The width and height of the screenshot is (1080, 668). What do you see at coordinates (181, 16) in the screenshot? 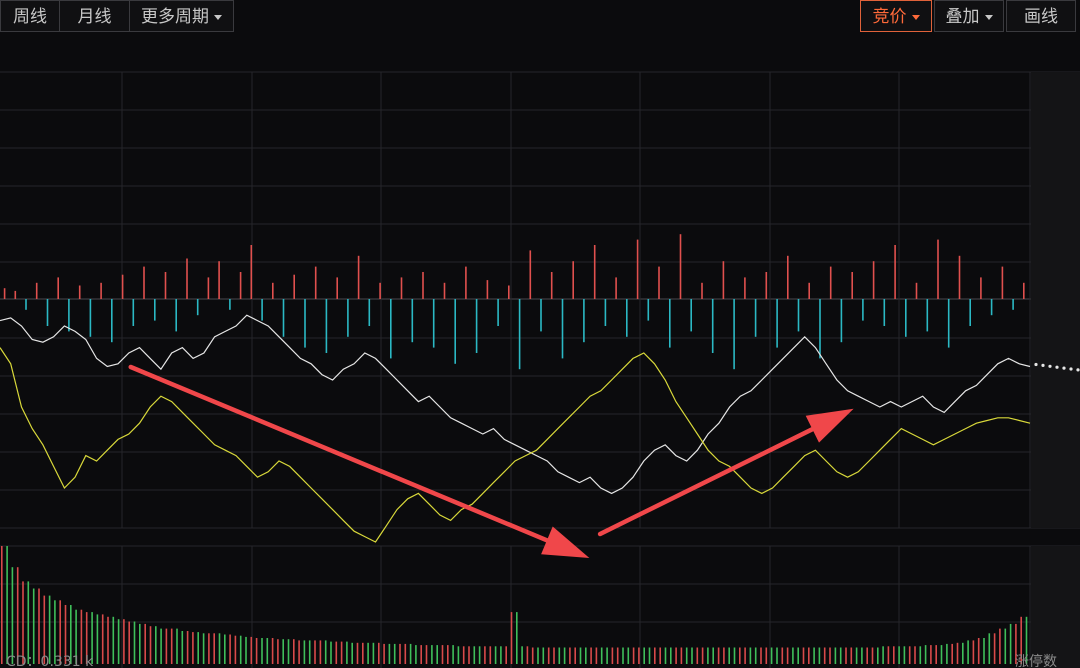
I see `tab-more-periods: 更多周期` at bounding box center [181, 16].